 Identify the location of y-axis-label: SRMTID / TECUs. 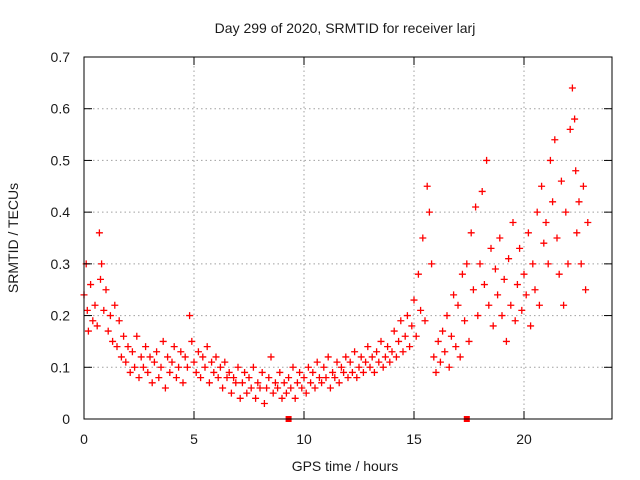
(13, 238).